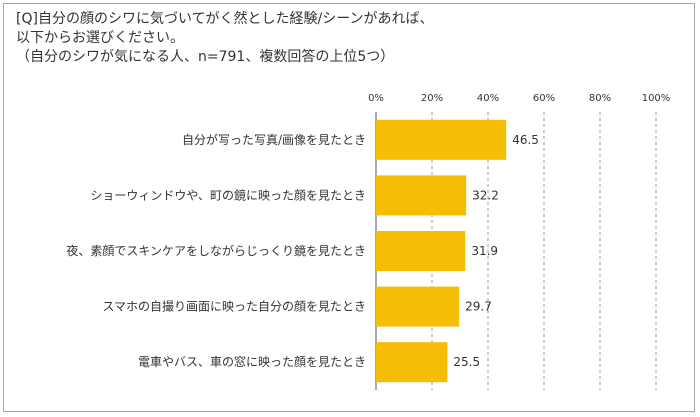 This screenshot has width=700, height=417. Describe the element at coordinates (252, 361) in the screenshot. I see `category-label: 電車やバス、車の窓に映った顔を見たとき` at that location.